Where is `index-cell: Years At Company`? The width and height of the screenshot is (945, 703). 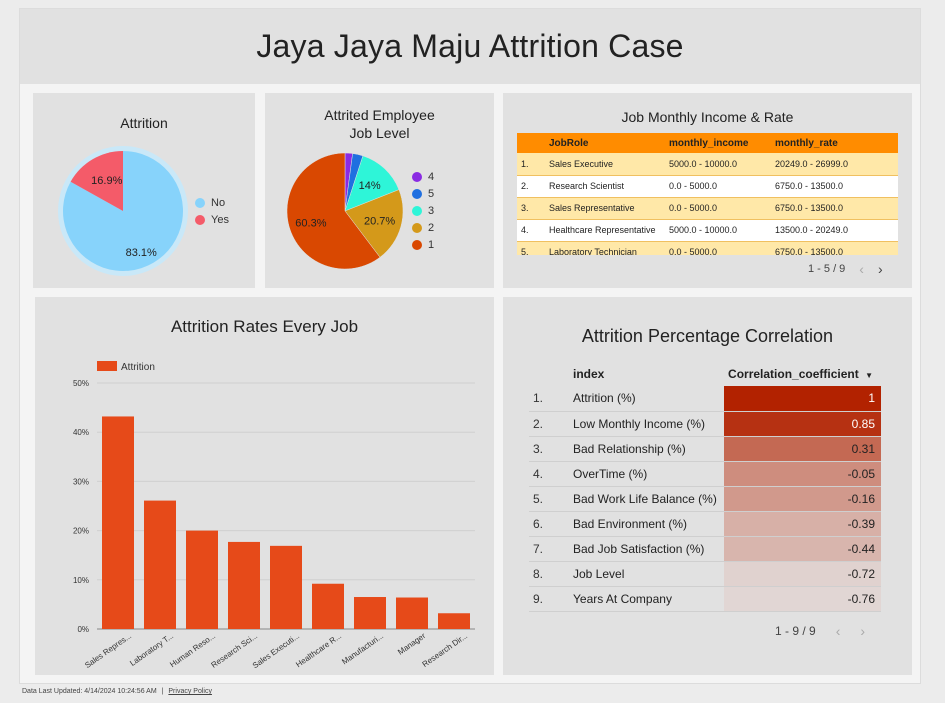
index-cell: Years At Company is located at coordinates (648, 599).